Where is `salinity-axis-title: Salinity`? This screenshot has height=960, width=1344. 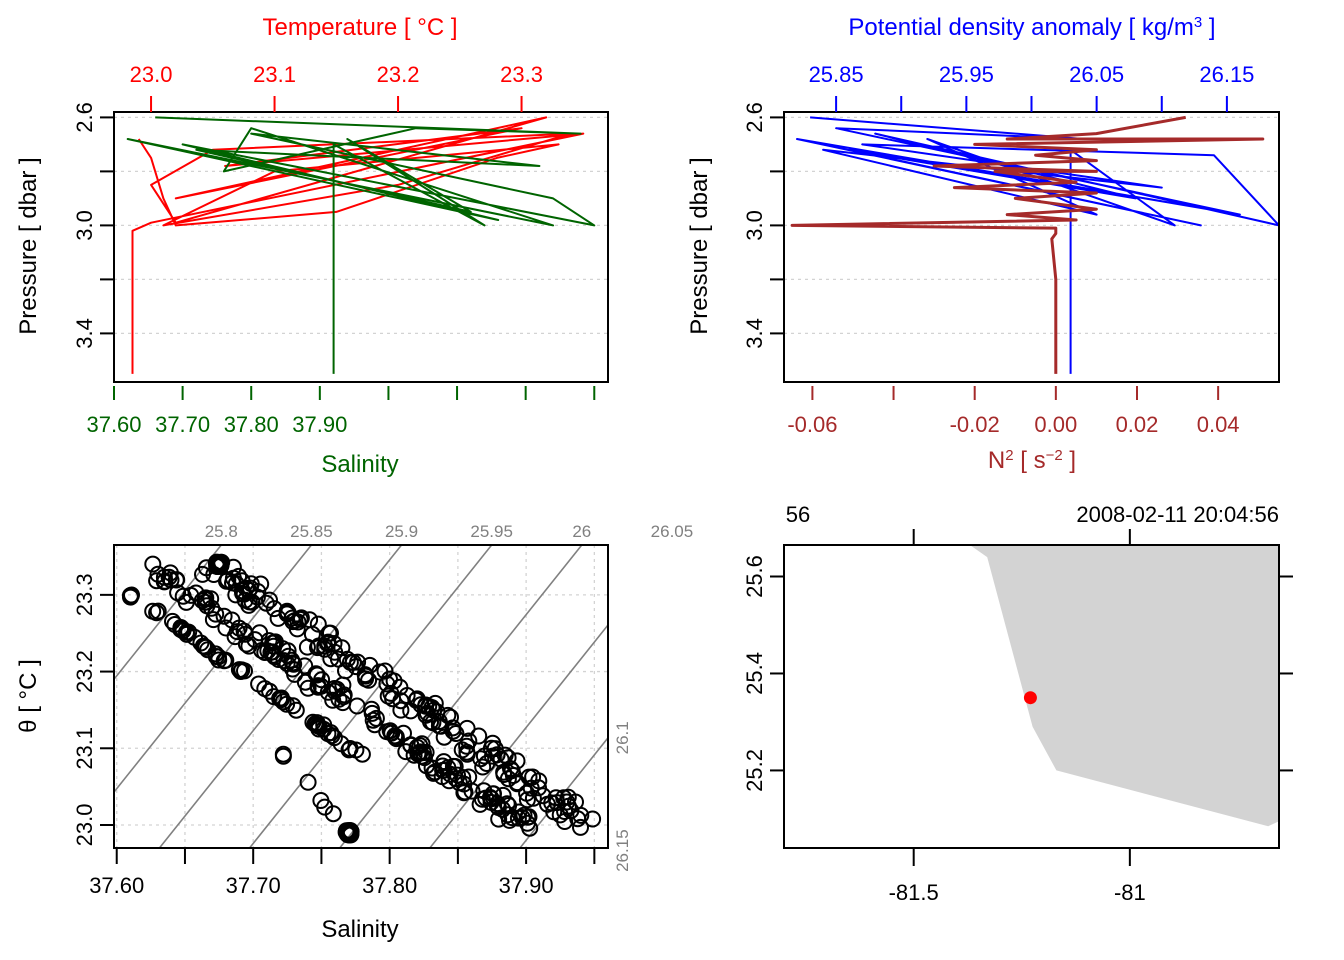
salinity-axis-title: Salinity is located at coordinates (359, 464).